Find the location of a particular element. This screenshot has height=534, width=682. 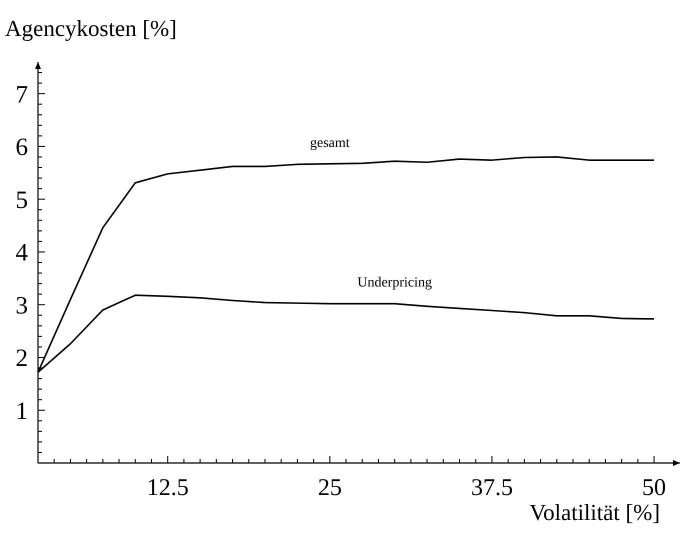

y-tick-label: 4 is located at coordinates (22, 253).